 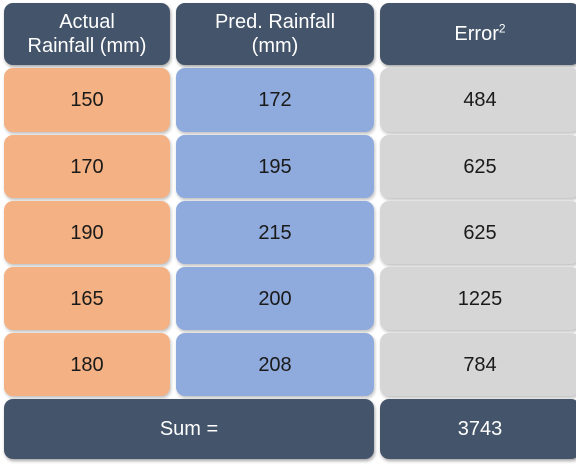 What do you see at coordinates (275, 100) in the screenshot?
I see `table-cell-pred: 172` at bounding box center [275, 100].